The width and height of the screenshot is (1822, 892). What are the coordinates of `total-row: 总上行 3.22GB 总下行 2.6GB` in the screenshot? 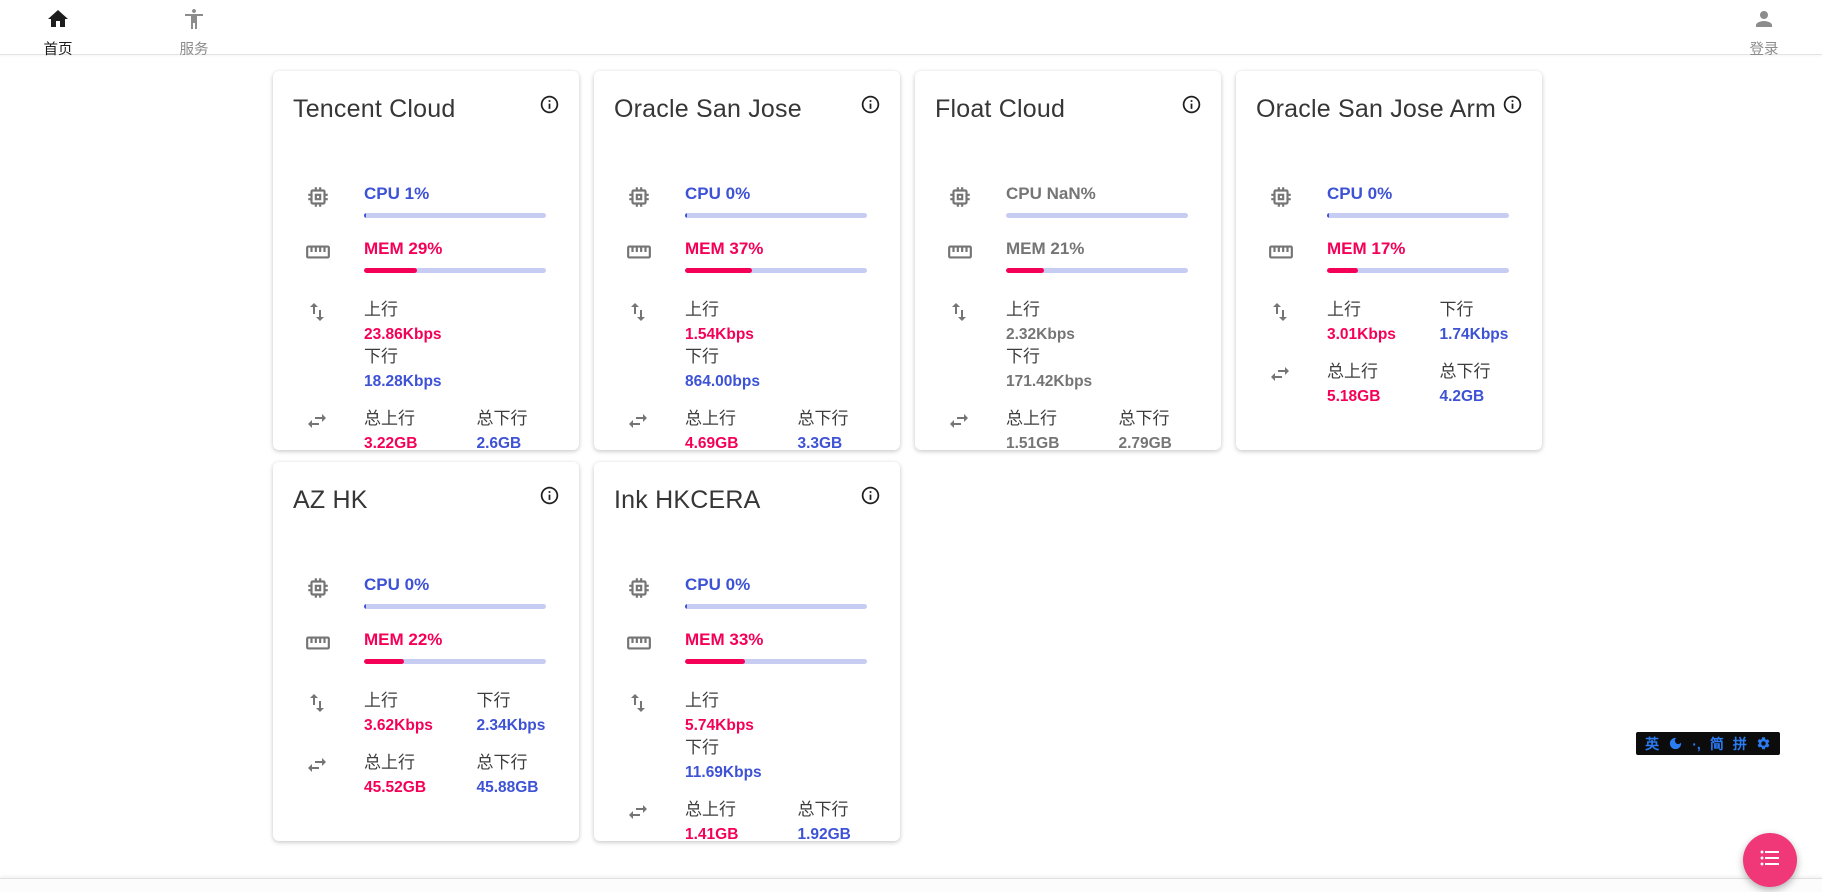 It's located at (426, 431).